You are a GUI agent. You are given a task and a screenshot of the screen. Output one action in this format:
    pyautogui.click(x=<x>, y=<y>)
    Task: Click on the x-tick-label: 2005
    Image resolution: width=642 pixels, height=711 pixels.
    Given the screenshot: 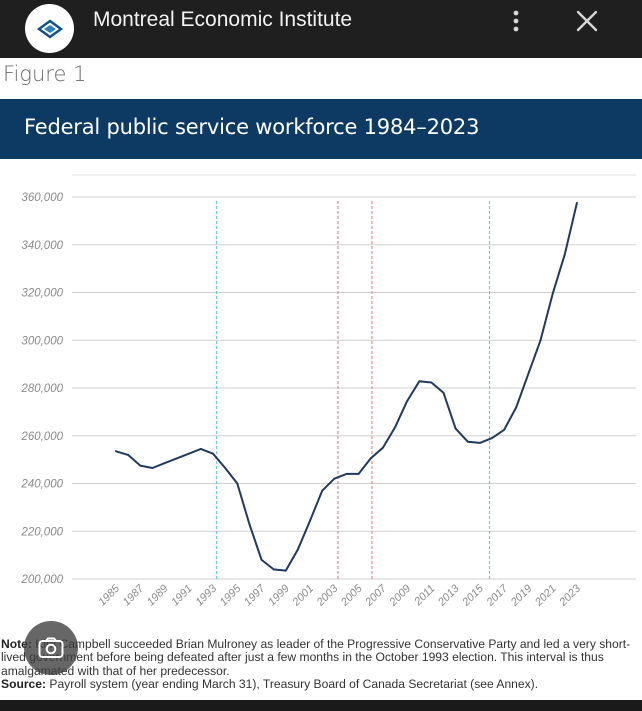 What is the action you would take?
    pyautogui.click(x=351, y=595)
    